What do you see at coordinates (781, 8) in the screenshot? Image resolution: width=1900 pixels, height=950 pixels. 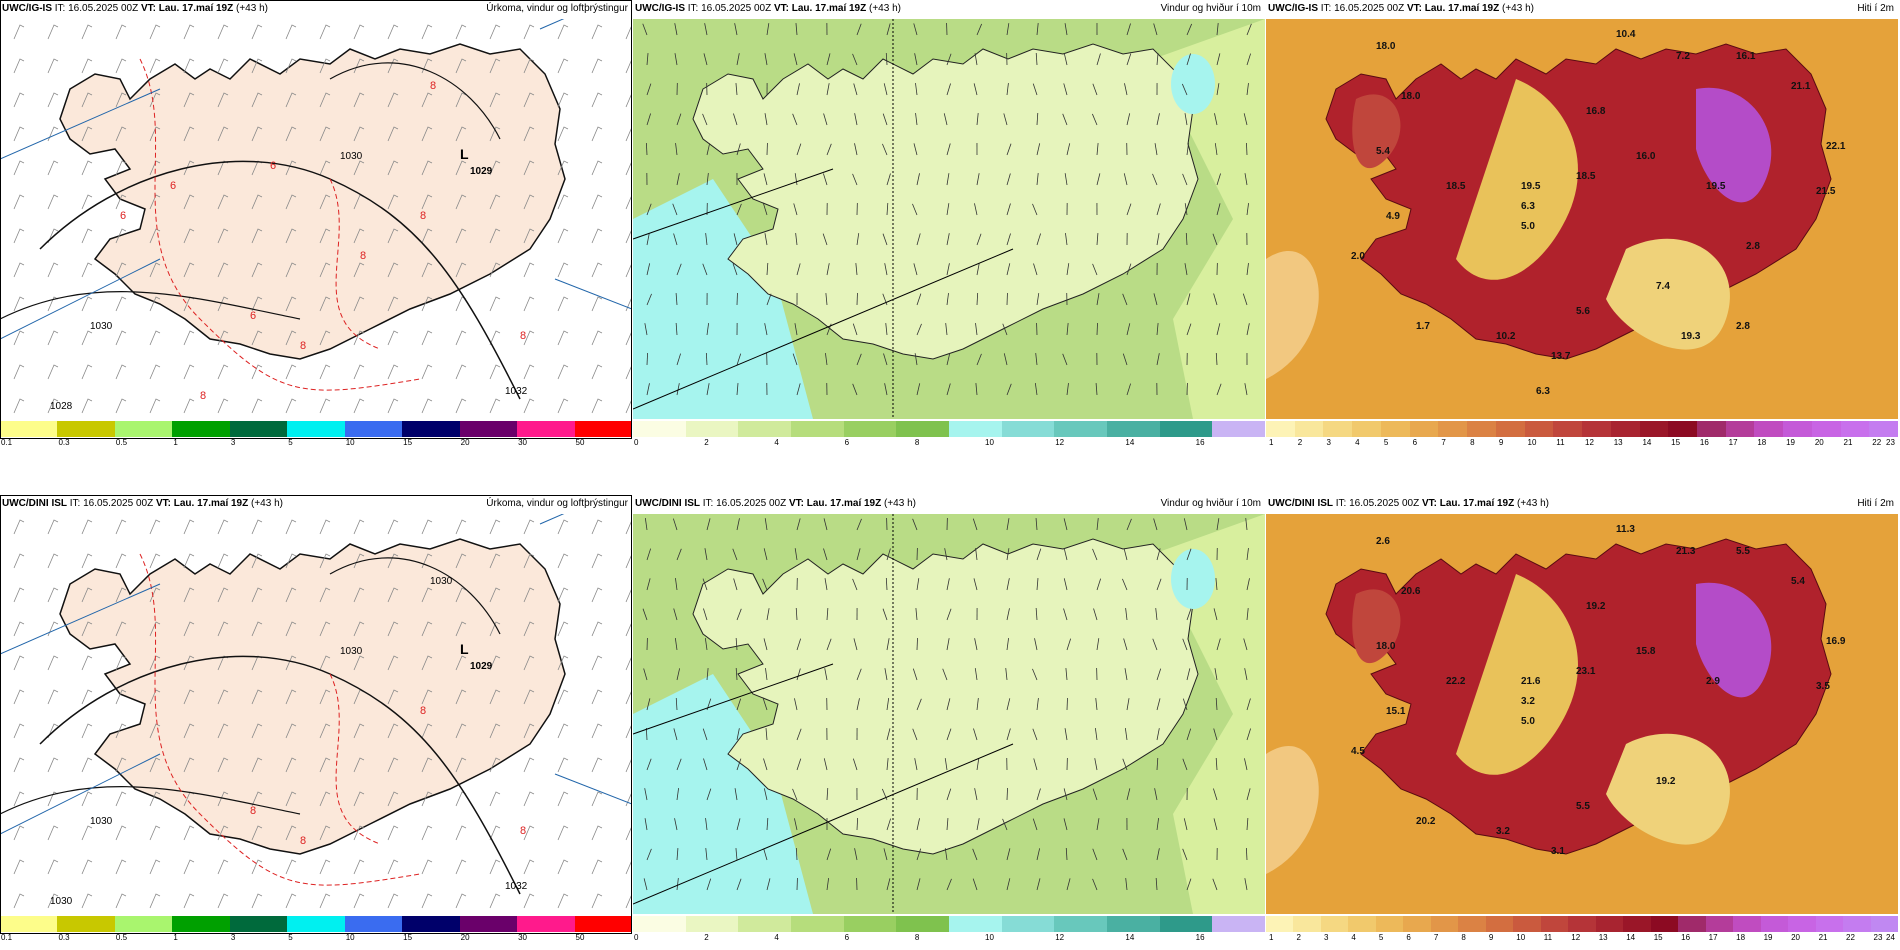 I see `valid-label: VT:` at bounding box center [781, 8].